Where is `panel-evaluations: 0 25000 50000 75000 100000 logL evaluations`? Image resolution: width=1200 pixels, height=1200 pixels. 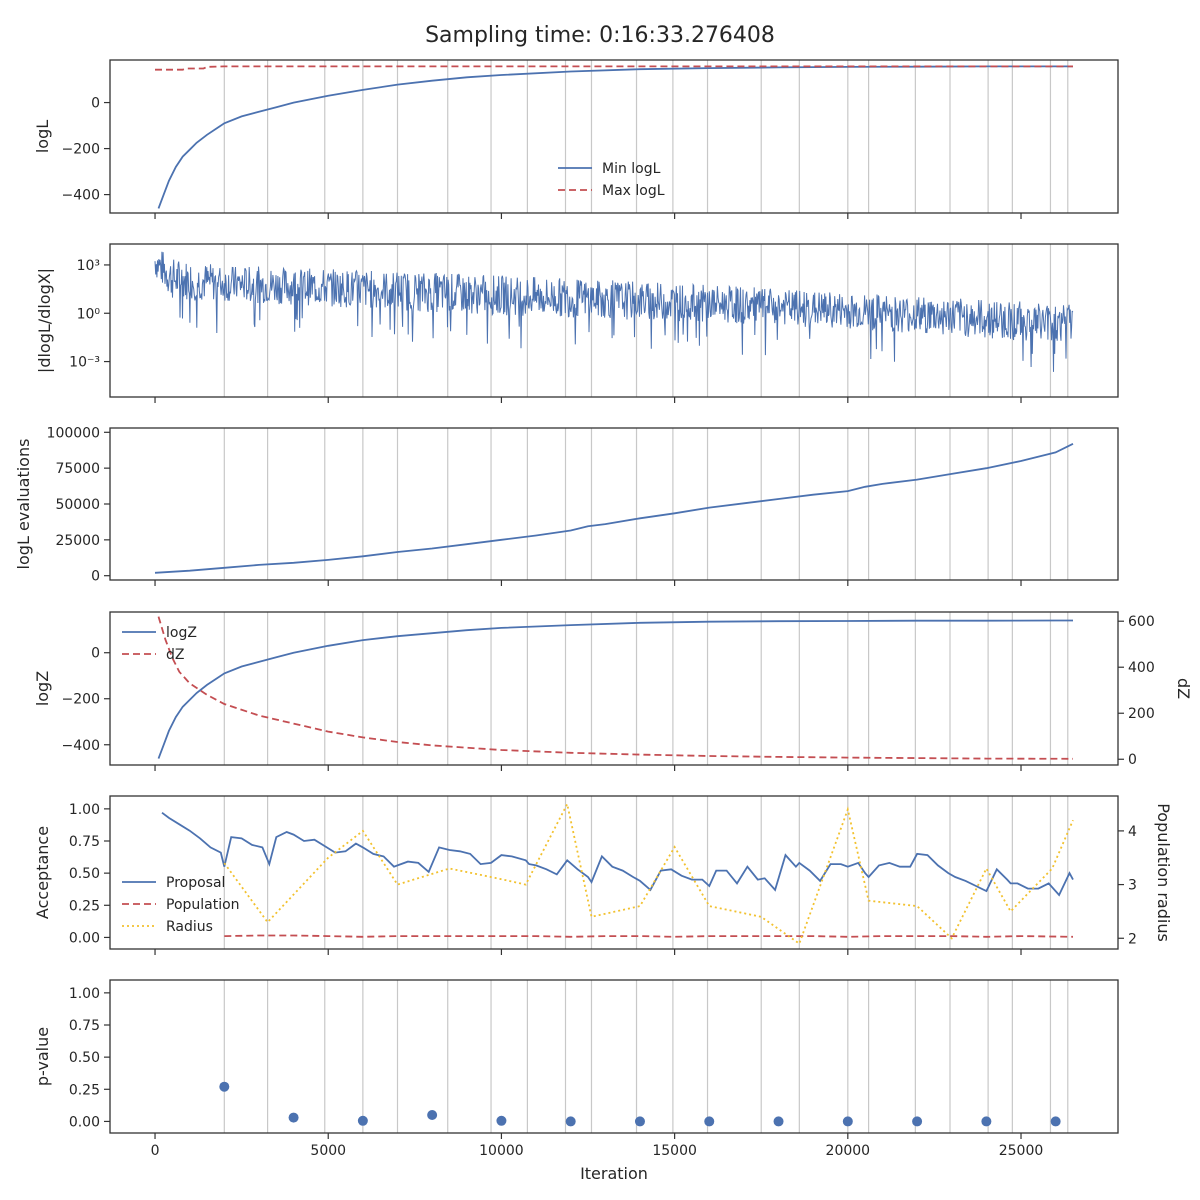 panel-evaluations: 0 25000 50000 75000 100000 logL evaluations is located at coordinates (566, 505).